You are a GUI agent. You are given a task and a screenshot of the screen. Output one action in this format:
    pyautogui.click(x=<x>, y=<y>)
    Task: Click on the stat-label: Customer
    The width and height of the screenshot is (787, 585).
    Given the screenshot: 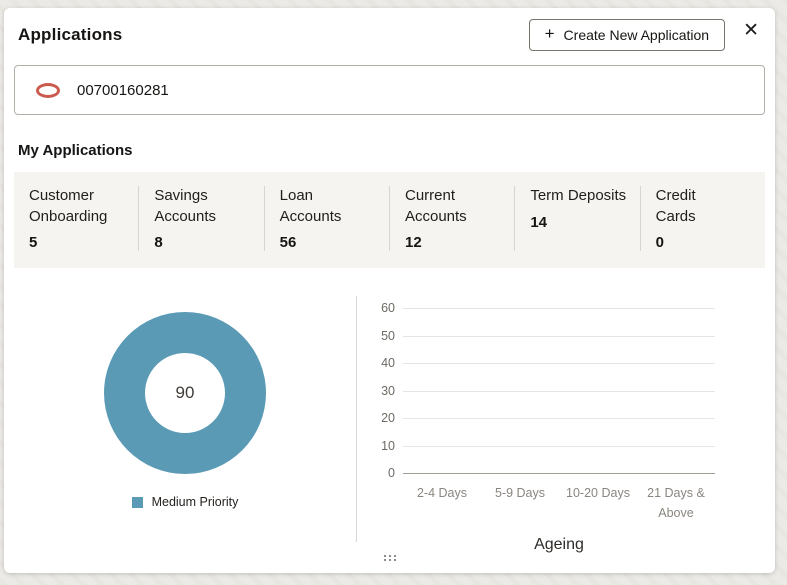 What is the action you would take?
    pyautogui.click(x=62, y=195)
    